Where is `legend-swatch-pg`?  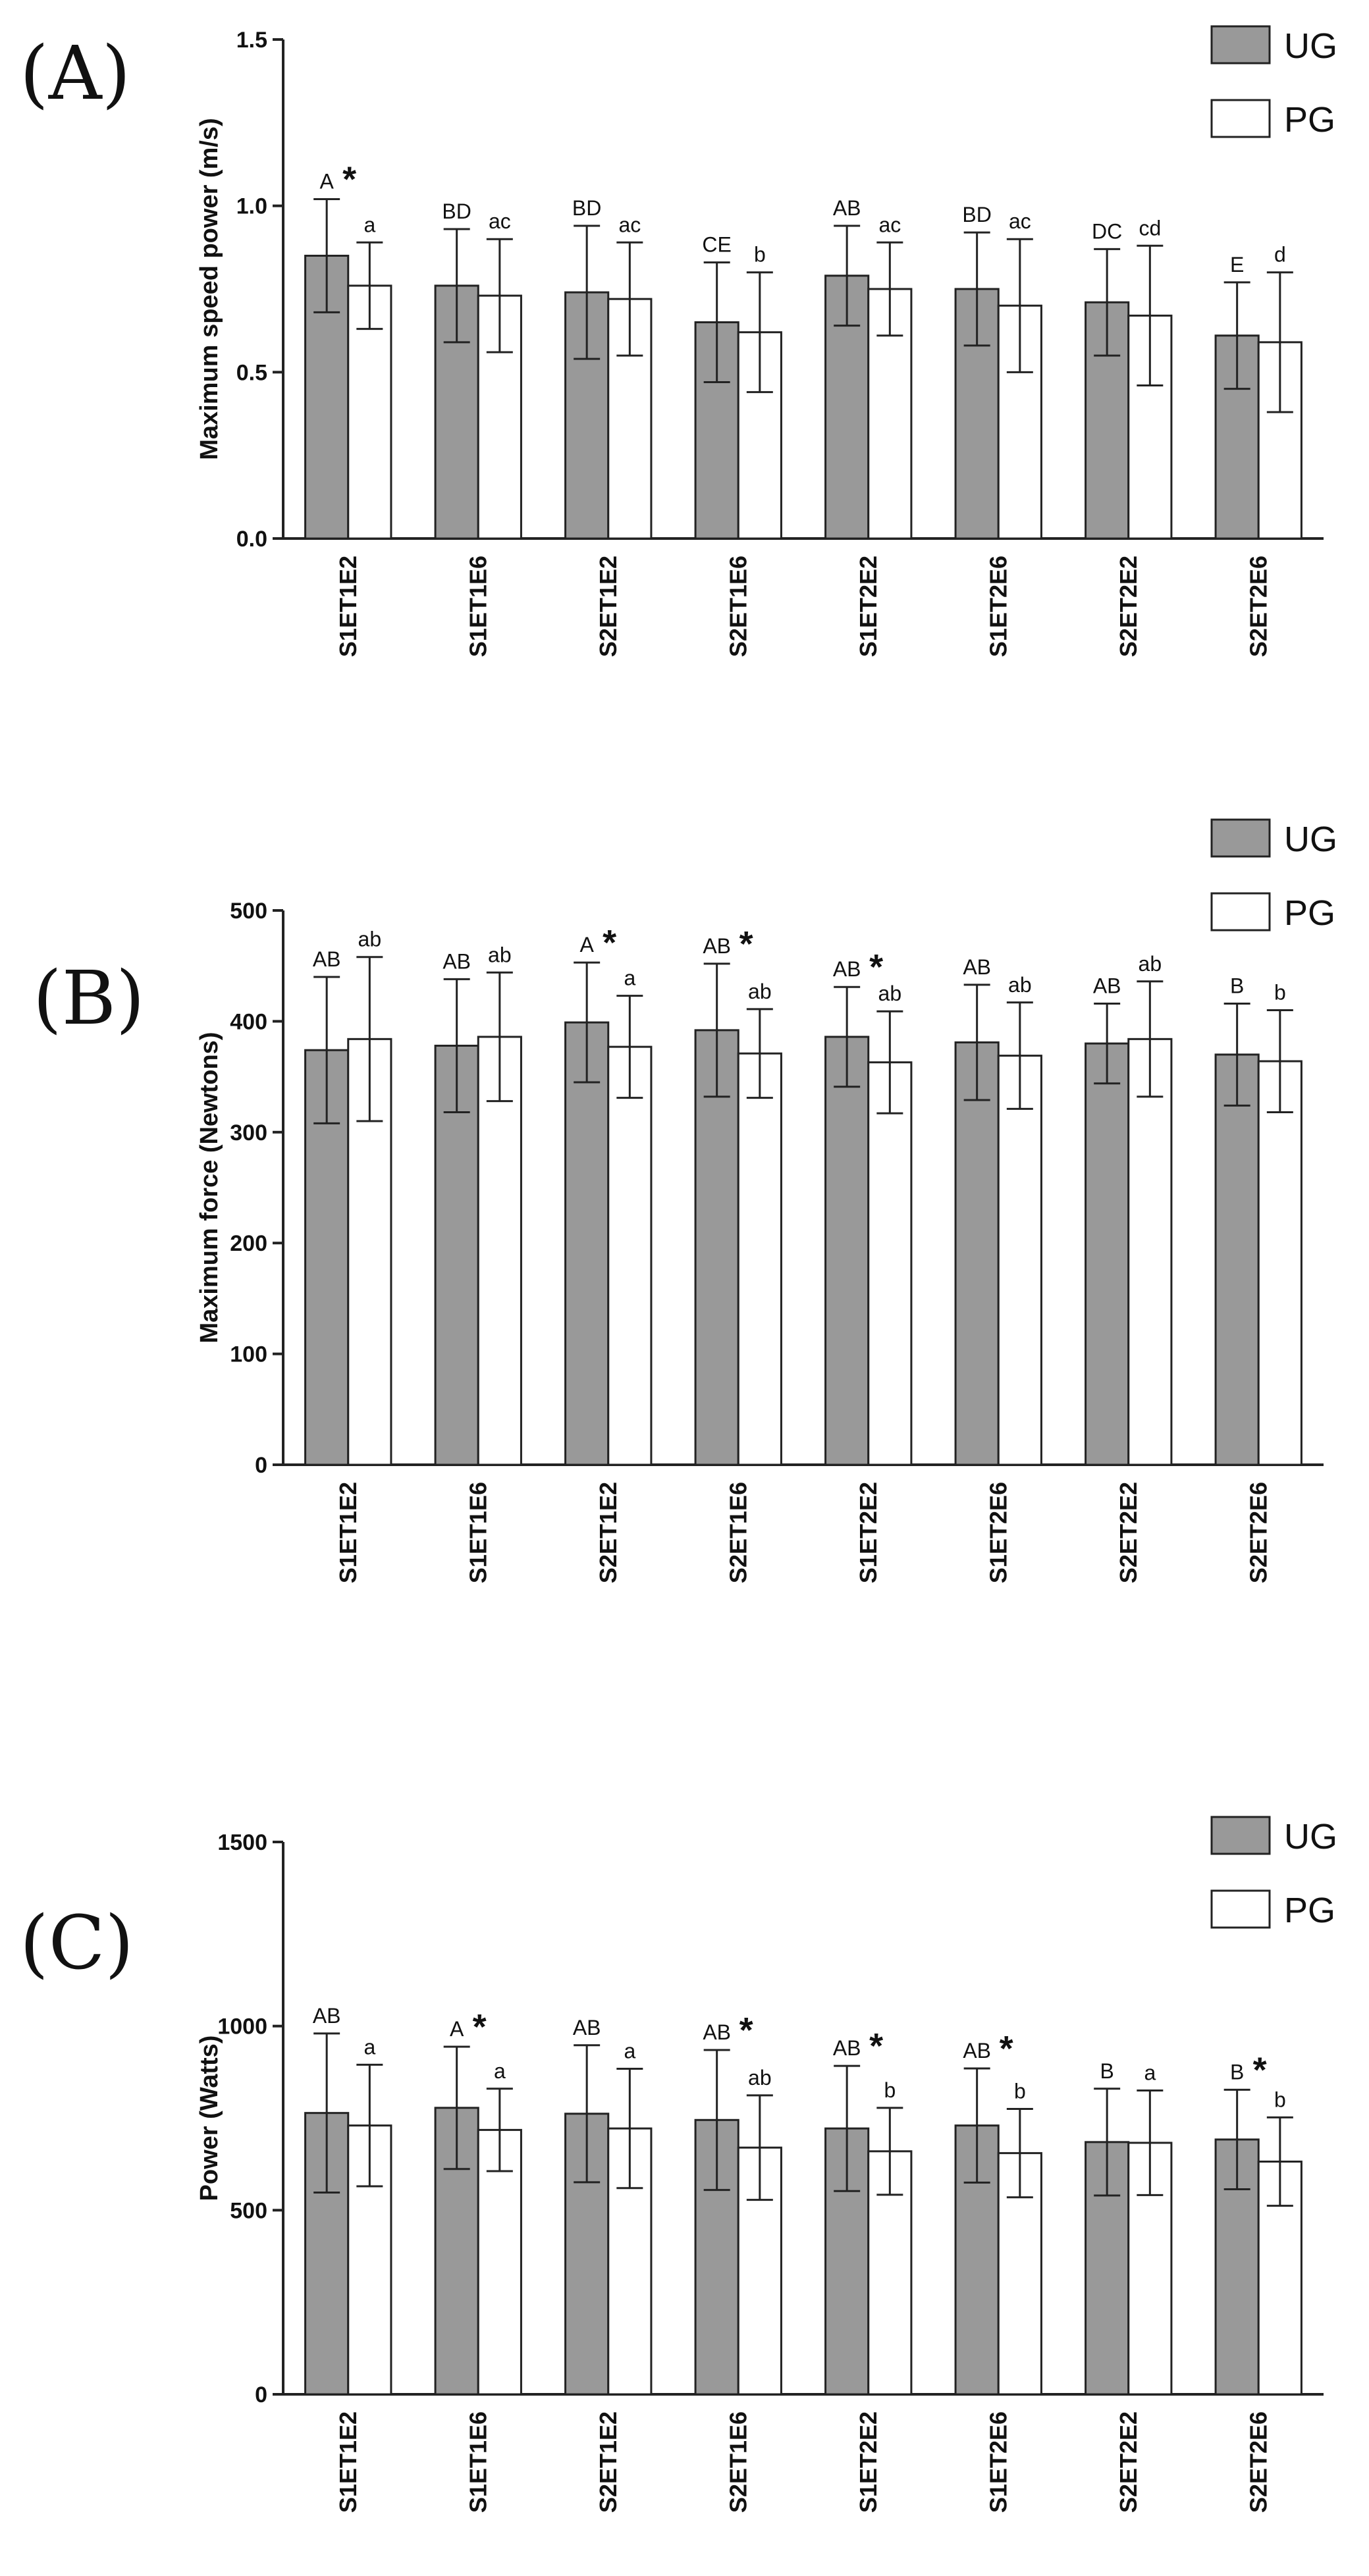 legend-swatch-pg is located at coordinates (1240, 1909).